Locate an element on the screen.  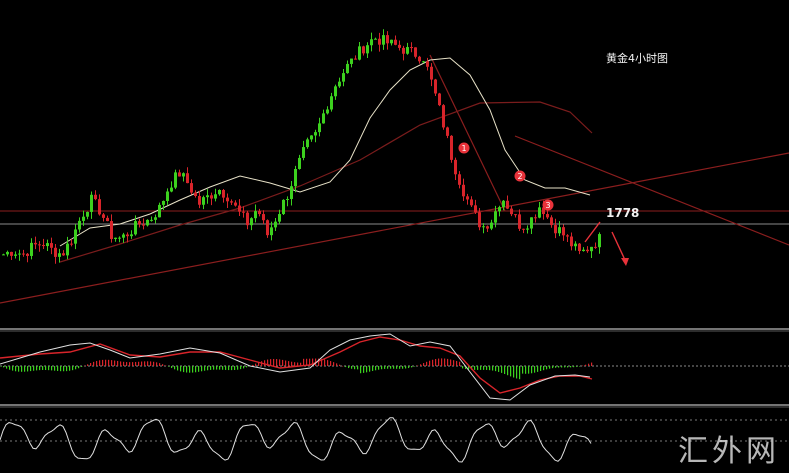
macd-panel is located at coordinates (394, 367).